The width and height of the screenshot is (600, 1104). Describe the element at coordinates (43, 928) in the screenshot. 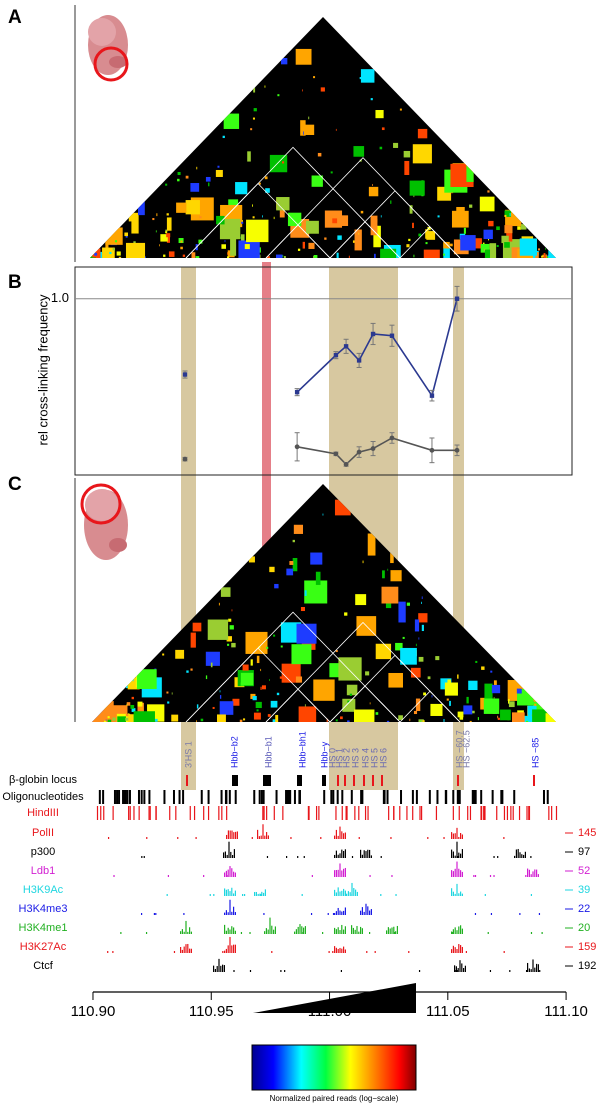

I see `track-label: H3K4me1` at that location.